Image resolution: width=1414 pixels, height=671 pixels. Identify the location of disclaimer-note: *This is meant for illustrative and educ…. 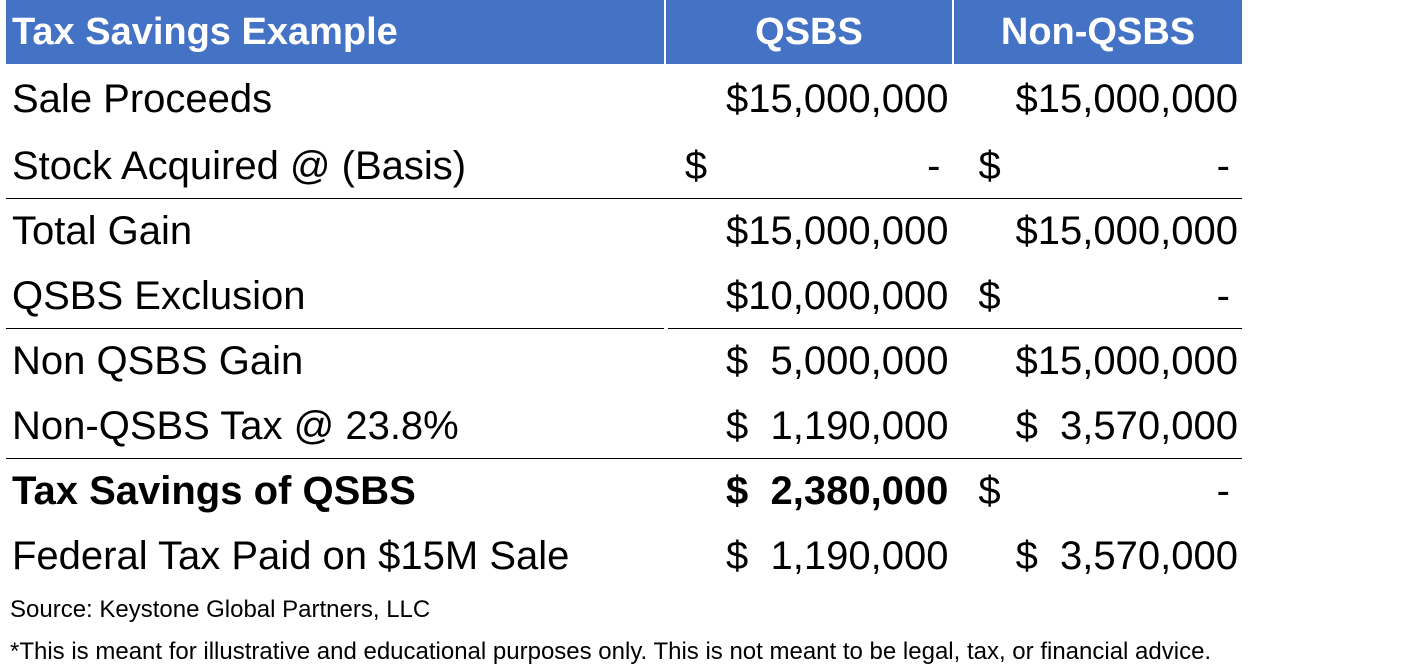
(611, 651).